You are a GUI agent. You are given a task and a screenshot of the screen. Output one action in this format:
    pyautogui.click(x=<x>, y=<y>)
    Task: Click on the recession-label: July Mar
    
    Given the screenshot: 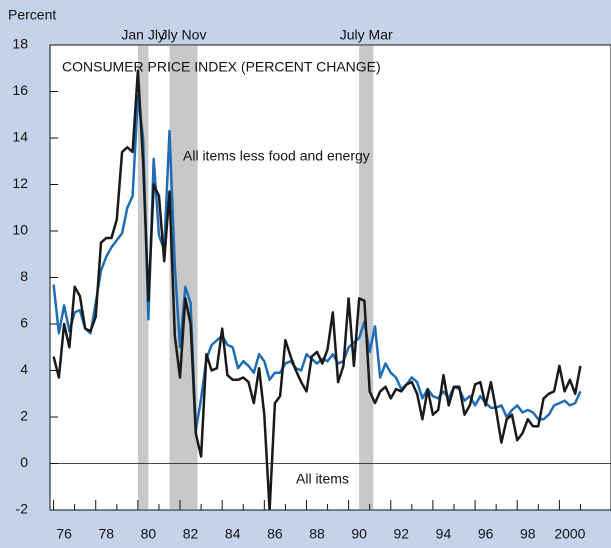 What is the action you would take?
    pyautogui.click(x=366, y=35)
    